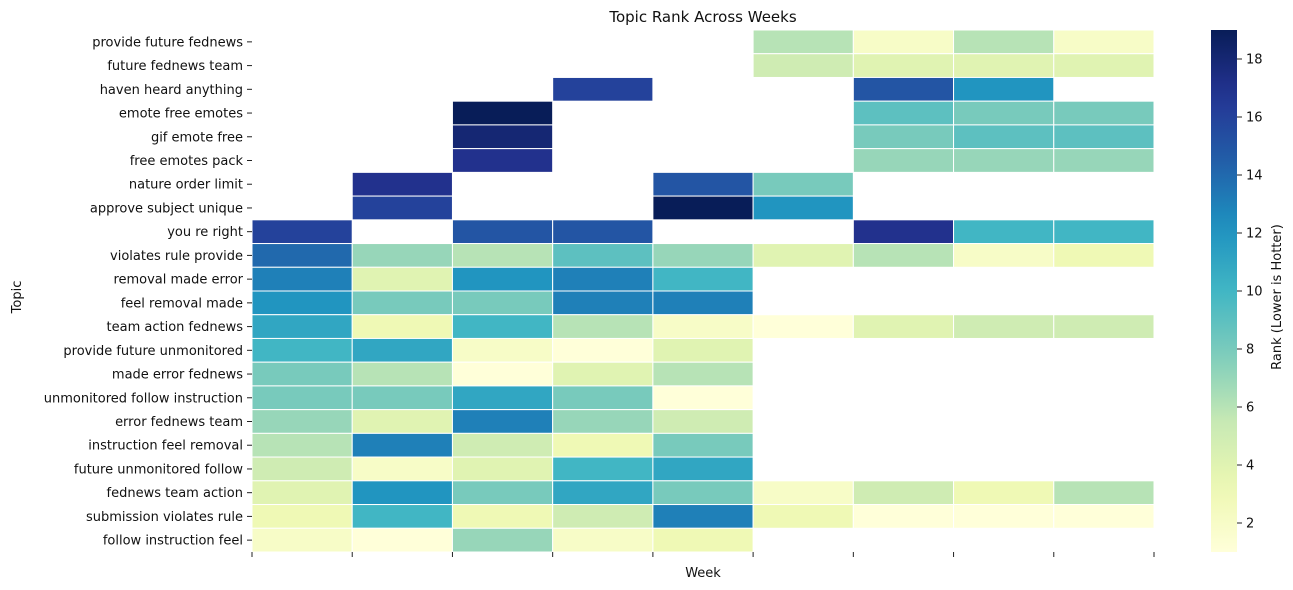 This screenshot has height=590, width=1293. What do you see at coordinates (182, 303) in the screenshot?
I see `y-tick-label: feel removal made` at bounding box center [182, 303].